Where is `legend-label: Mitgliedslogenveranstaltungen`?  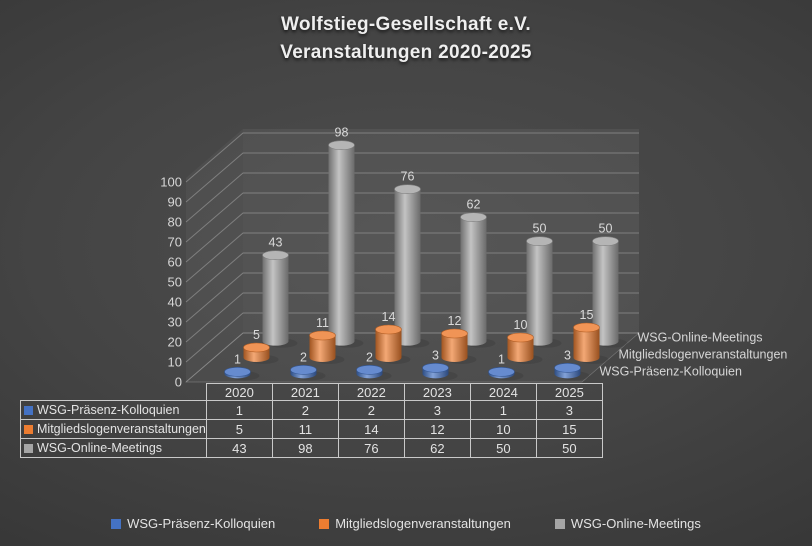 legend-label: Mitgliedslogenveranstaltungen is located at coordinates (423, 523).